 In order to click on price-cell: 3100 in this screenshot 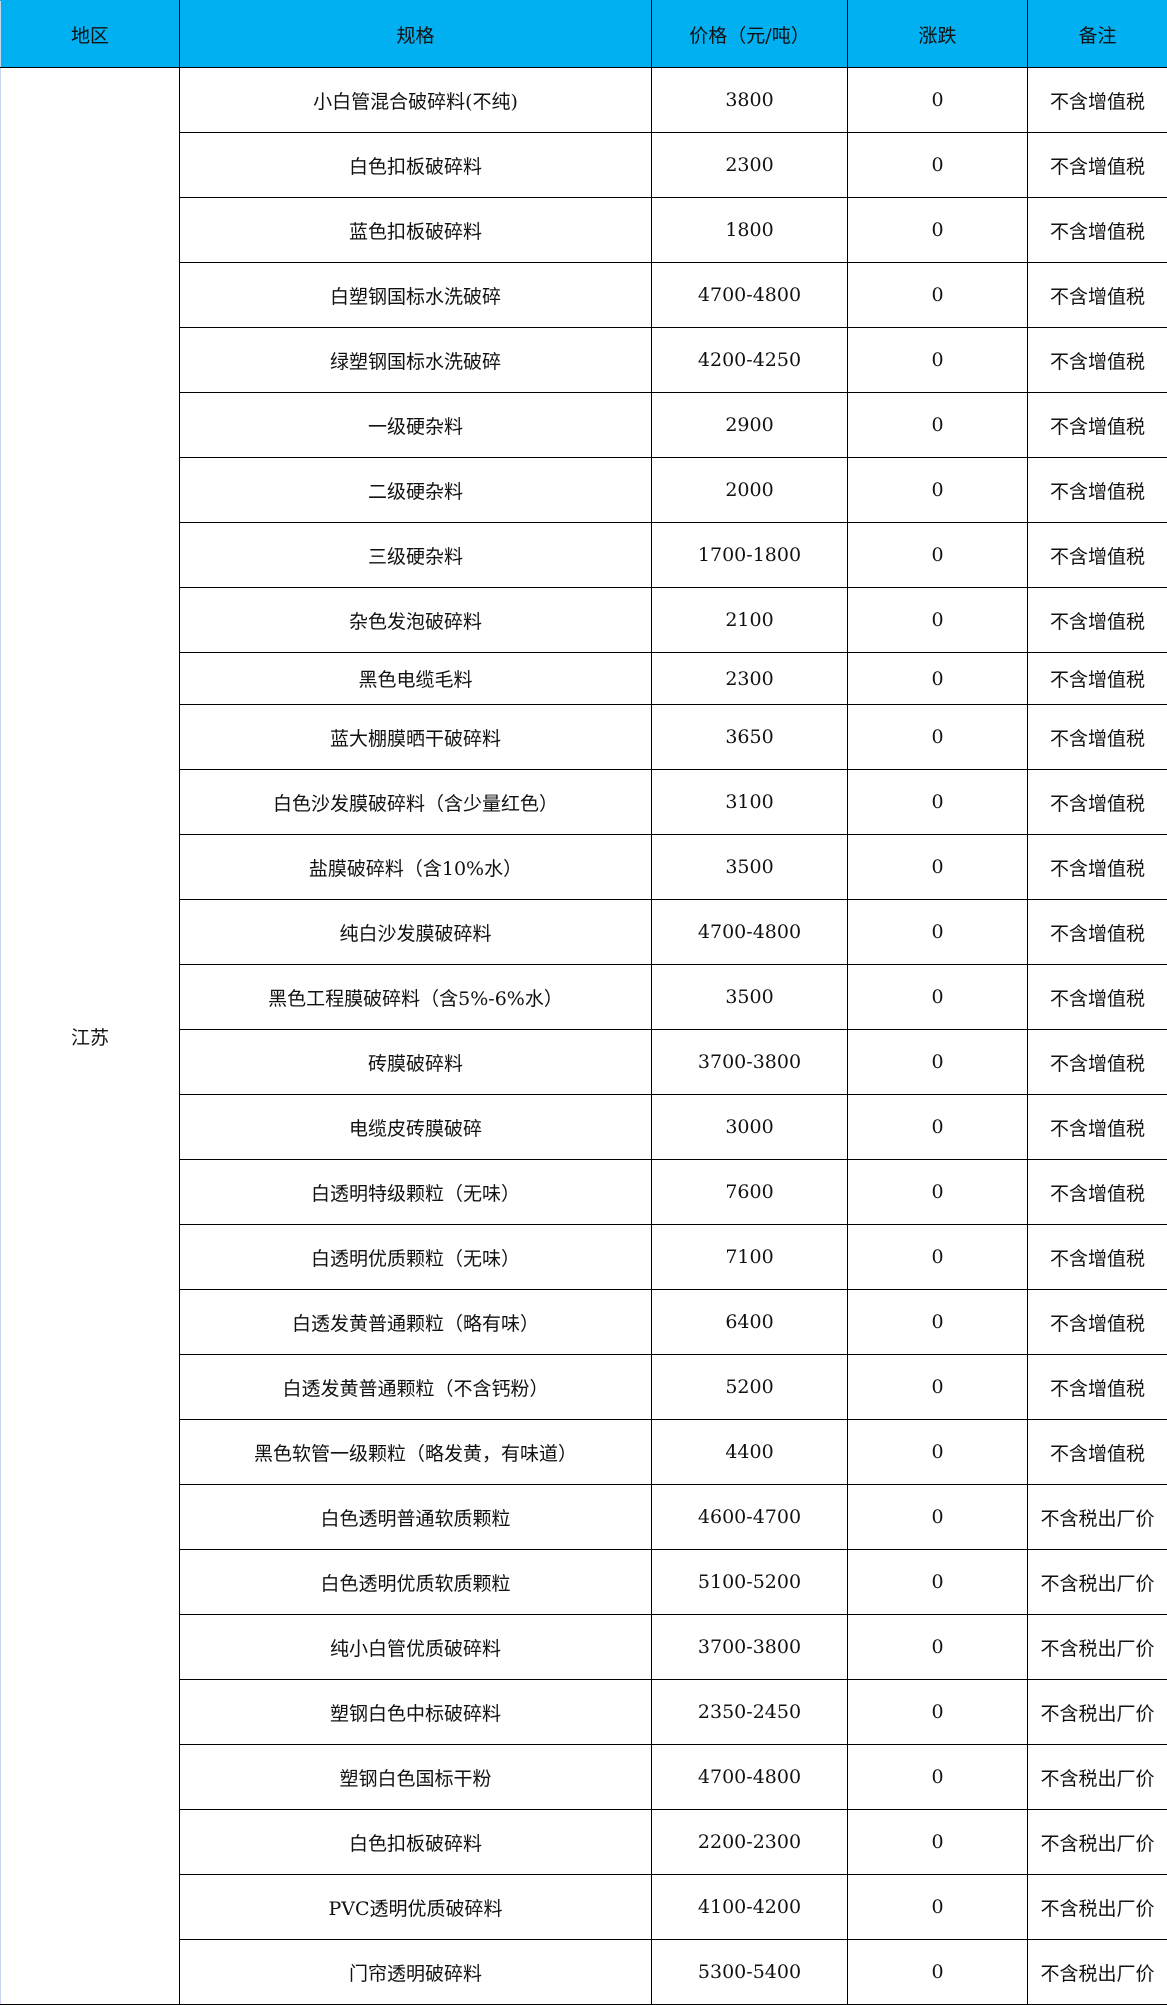, I will do `click(750, 802)`.